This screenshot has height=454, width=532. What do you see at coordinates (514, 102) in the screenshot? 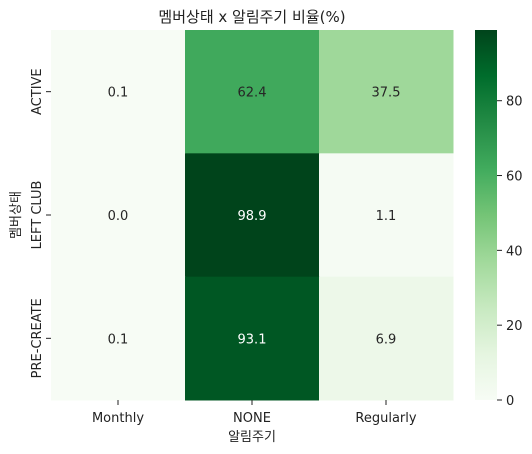
I see `colorbar-tick-label: 80` at bounding box center [514, 102].